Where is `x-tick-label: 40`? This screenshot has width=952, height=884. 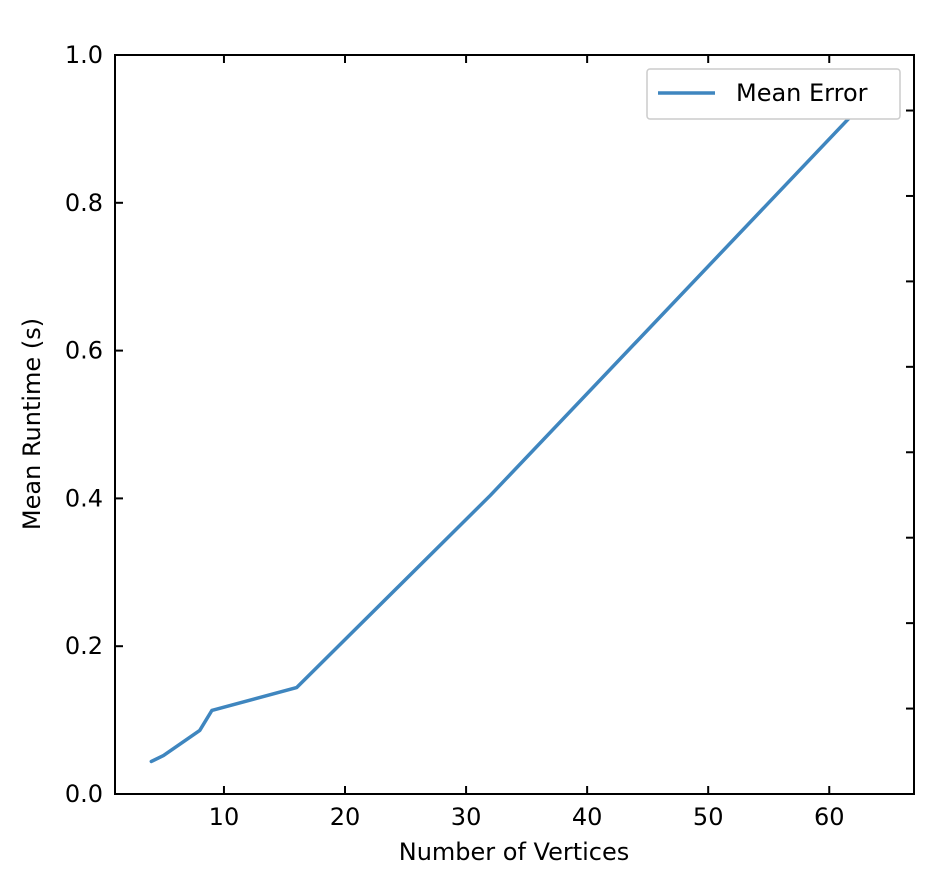
x-tick-label: 40 is located at coordinates (587, 817).